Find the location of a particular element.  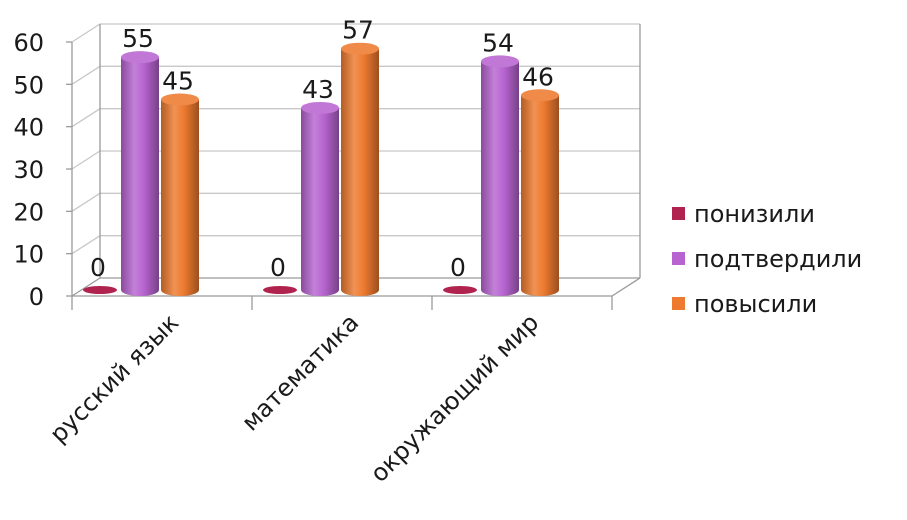

data-label: 45 is located at coordinates (178, 81).